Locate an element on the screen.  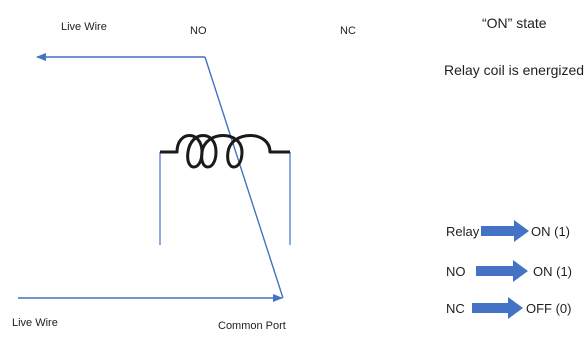
switch-arm is located at coordinates (244, 177).